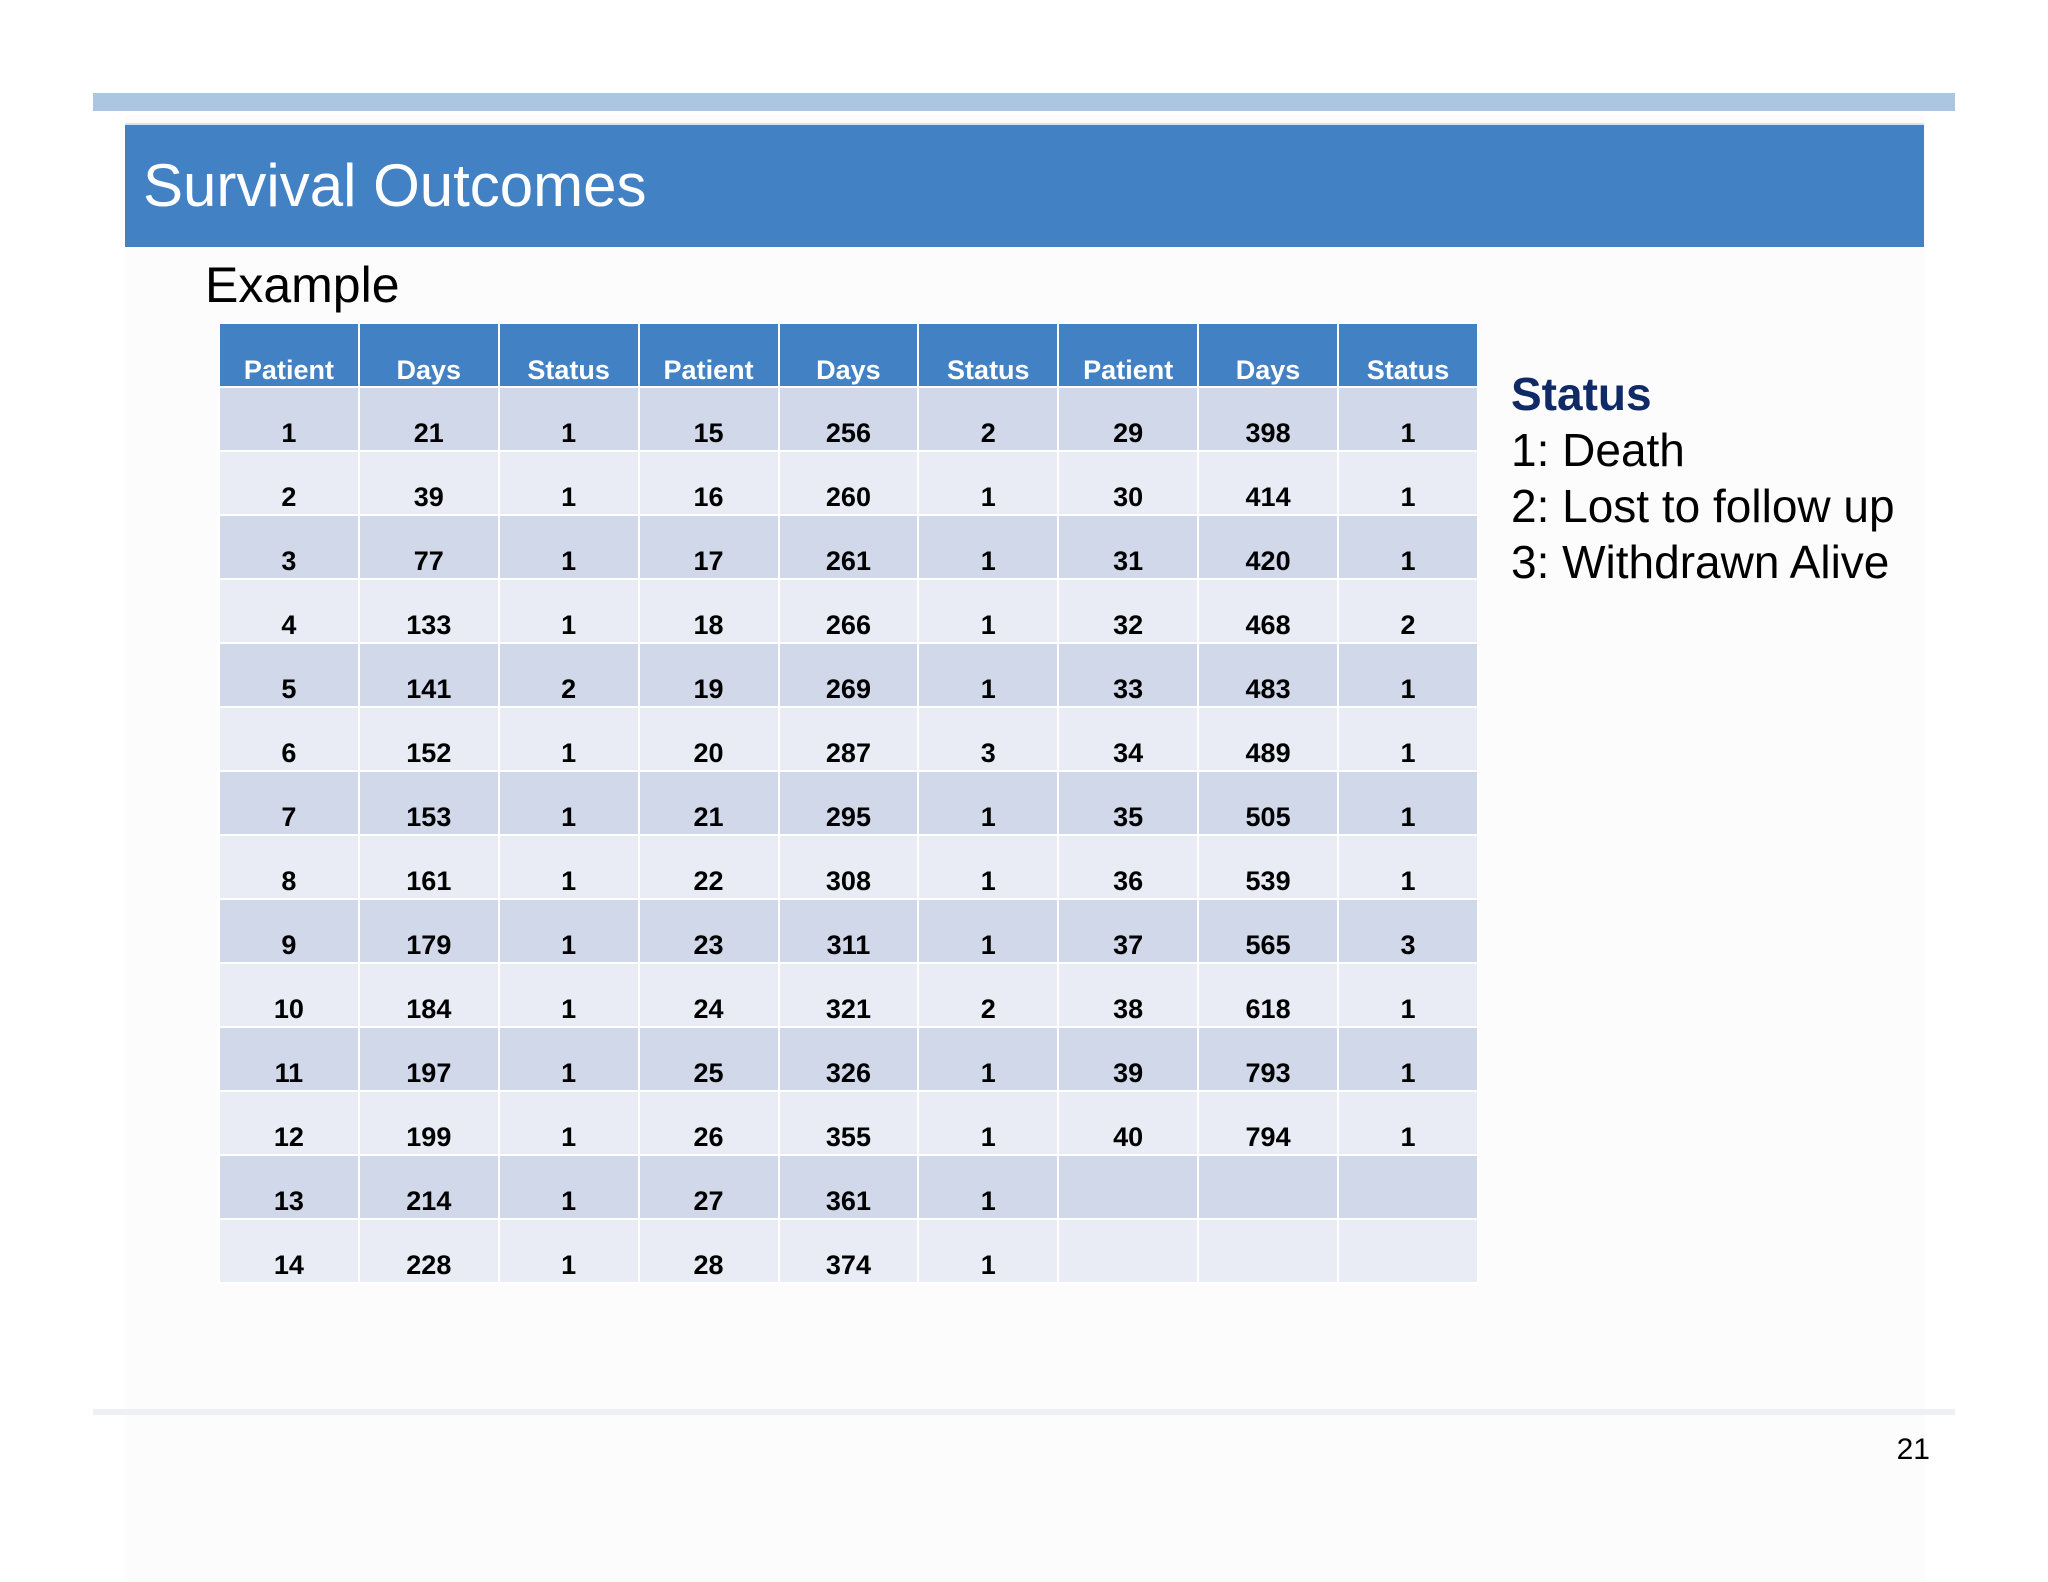 The image size is (2048, 1582). I want to click on cell-patient: 31, so click(1128, 547).